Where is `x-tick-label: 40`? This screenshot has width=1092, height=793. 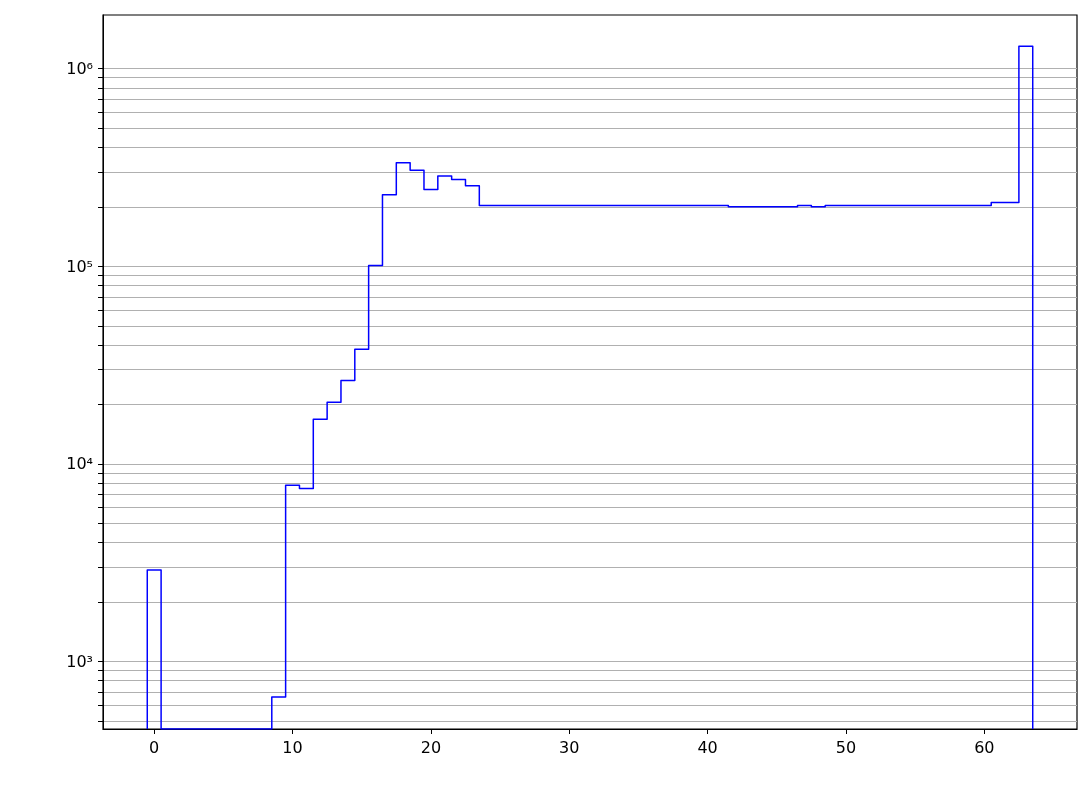
x-tick-label: 40 is located at coordinates (707, 747).